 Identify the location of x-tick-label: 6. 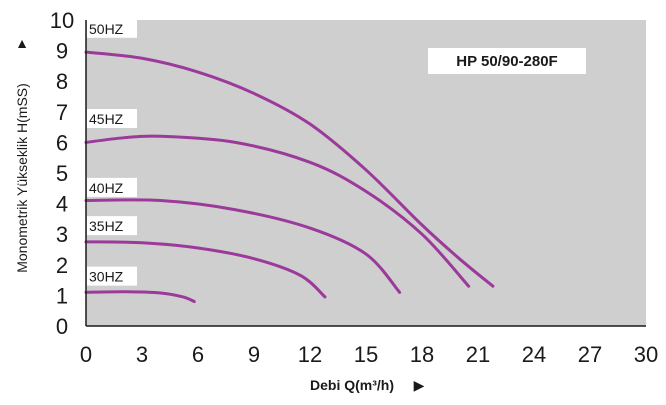
(198, 354).